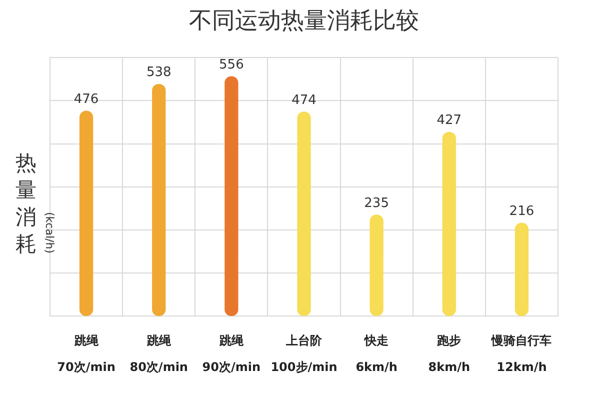 The image size is (608, 397). Describe the element at coordinates (304, 100) in the screenshot. I see `data-label: 474` at that location.